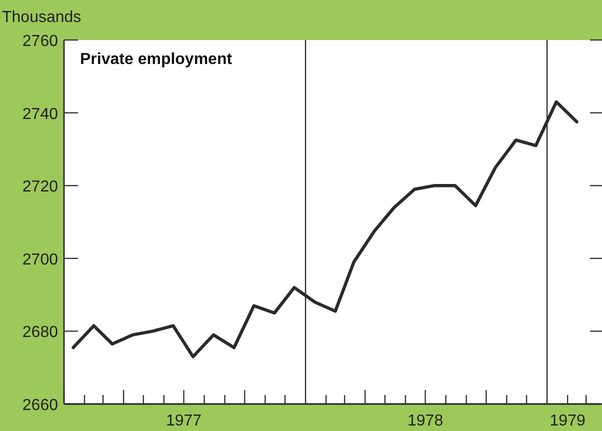 The height and width of the screenshot is (431, 602). What do you see at coordinates (568, 421) in the screenshot?
I see `x-tick-label: 1979` at bounding box center [568, 421].